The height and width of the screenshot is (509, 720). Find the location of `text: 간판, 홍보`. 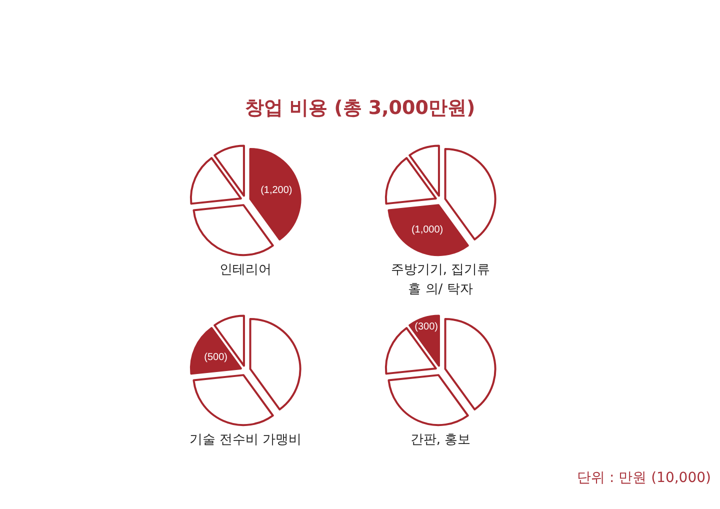

text: 간판, 홍보 is located at coordinates (440, 440).